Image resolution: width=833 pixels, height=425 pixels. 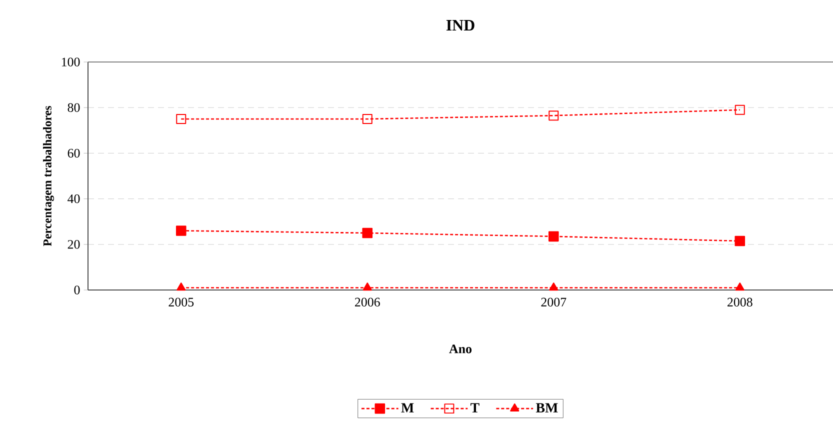 I want to click on x-axis-title: Ano, so click(x=460, y=349).